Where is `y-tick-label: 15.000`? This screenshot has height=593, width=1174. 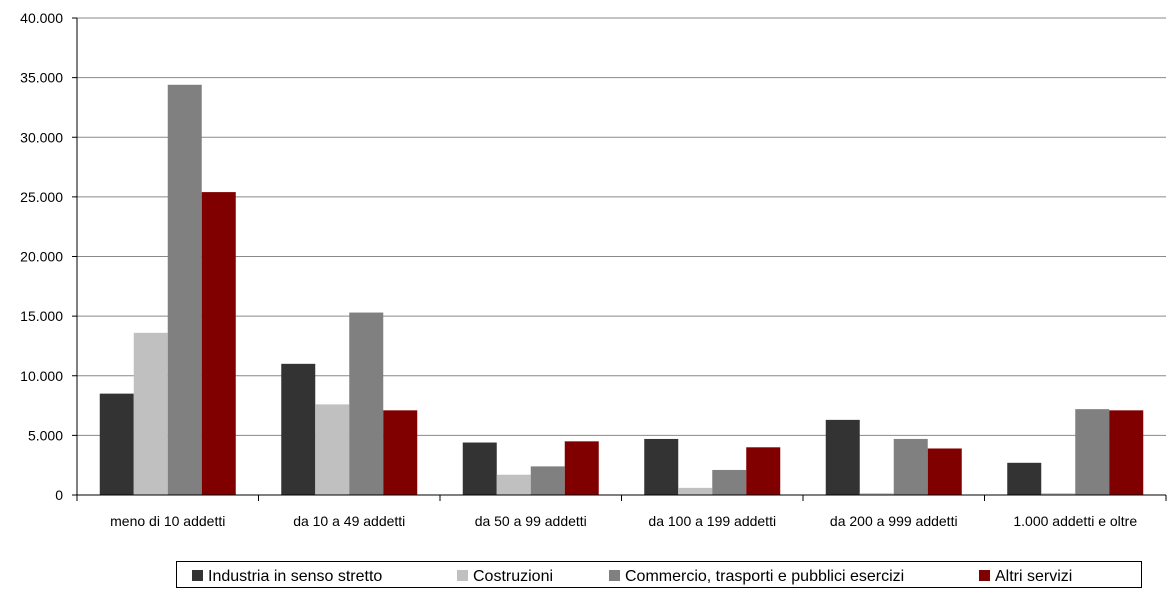 y-tick-label: 15.000 is located at coordinates (41, 316).